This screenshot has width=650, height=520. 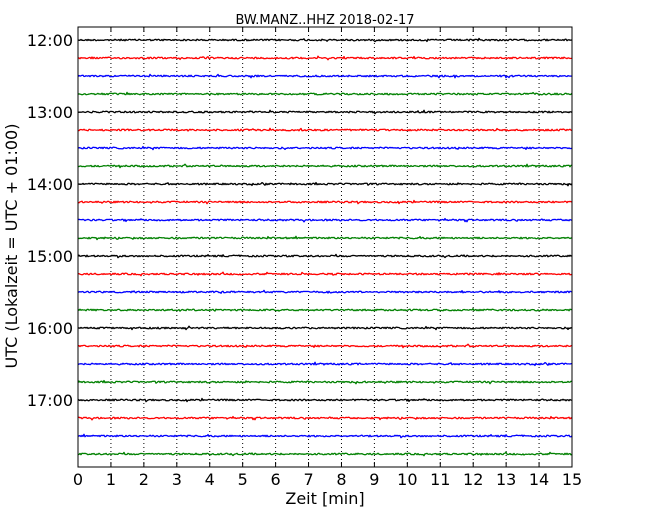 I want to click on x-tick-label: 1, so click(x=111, y=479).